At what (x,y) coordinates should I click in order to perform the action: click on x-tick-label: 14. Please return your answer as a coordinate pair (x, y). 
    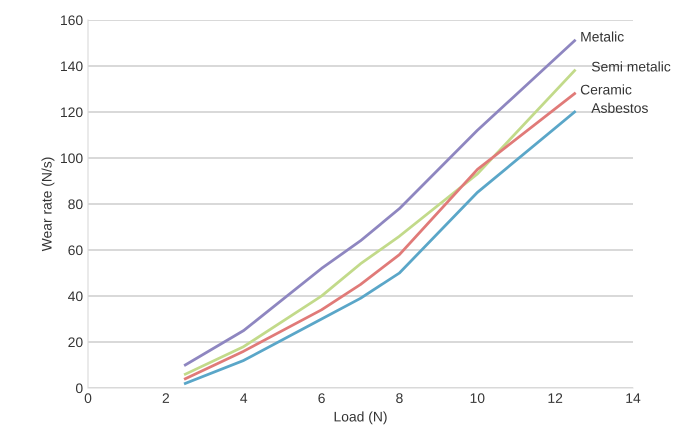
    Looking at the image, I should click on (633, 398).